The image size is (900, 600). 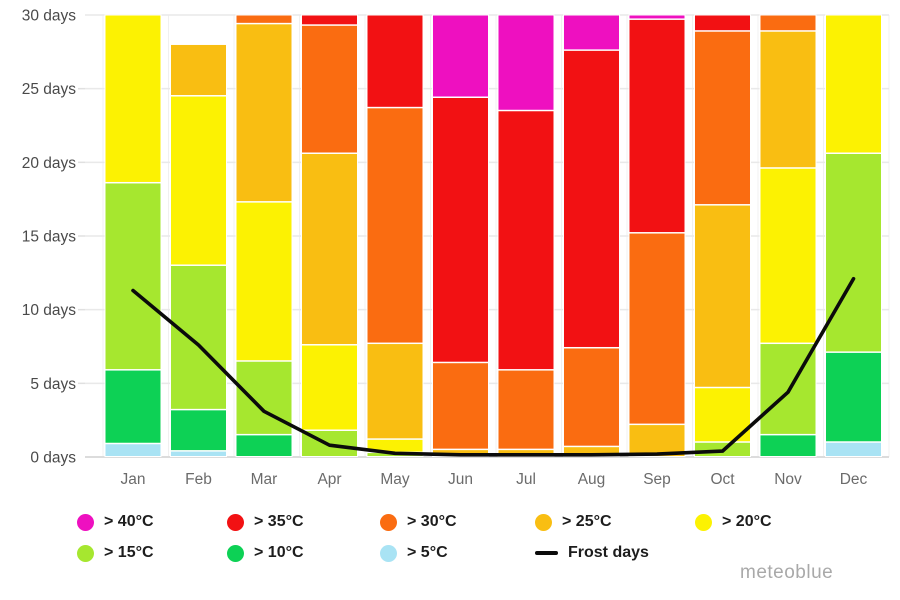 I want to click on y-axis-tick-label: 10 days, so click(x=49, y=310).